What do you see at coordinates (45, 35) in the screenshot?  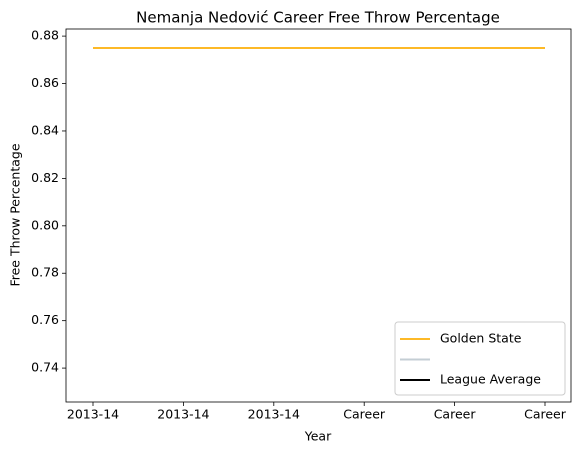 I see `y-tick-label: 0.88` at bounding box center [45, 35].